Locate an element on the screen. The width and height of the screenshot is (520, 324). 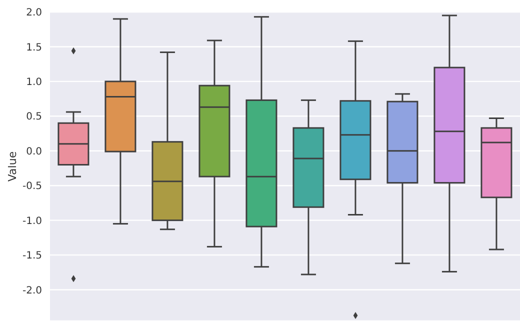
y-tick-label: -2.0 is located at coordinates (32, 290).